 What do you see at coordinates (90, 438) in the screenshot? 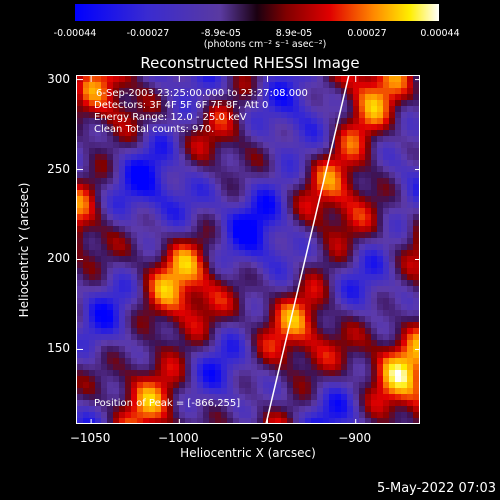
I see `x-tick-label: −1050` at bounding box center [90, 438].